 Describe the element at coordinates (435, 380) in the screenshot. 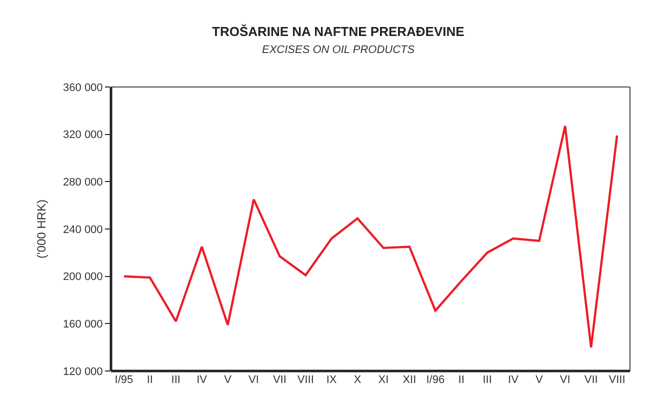

I see `x-tick-label: I/96` at that location.